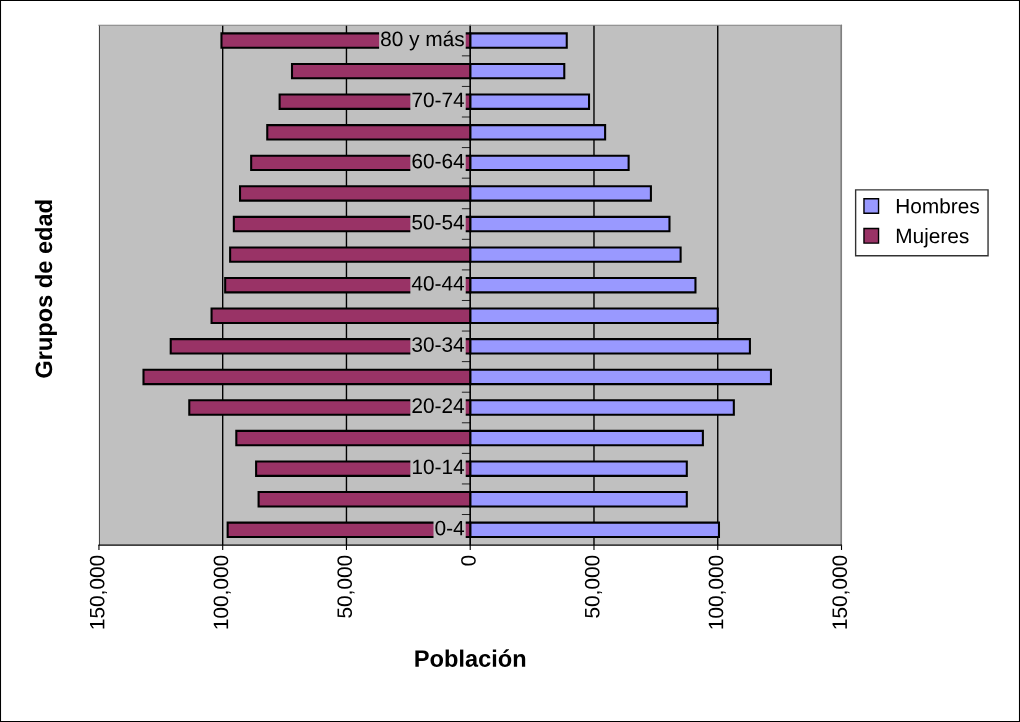 This screenshot has width=1020, height=722. What do you see at coordinates (937, 206) in the screenshot?
I see `legend-label: Hombres` at bounding box center [937, 206].